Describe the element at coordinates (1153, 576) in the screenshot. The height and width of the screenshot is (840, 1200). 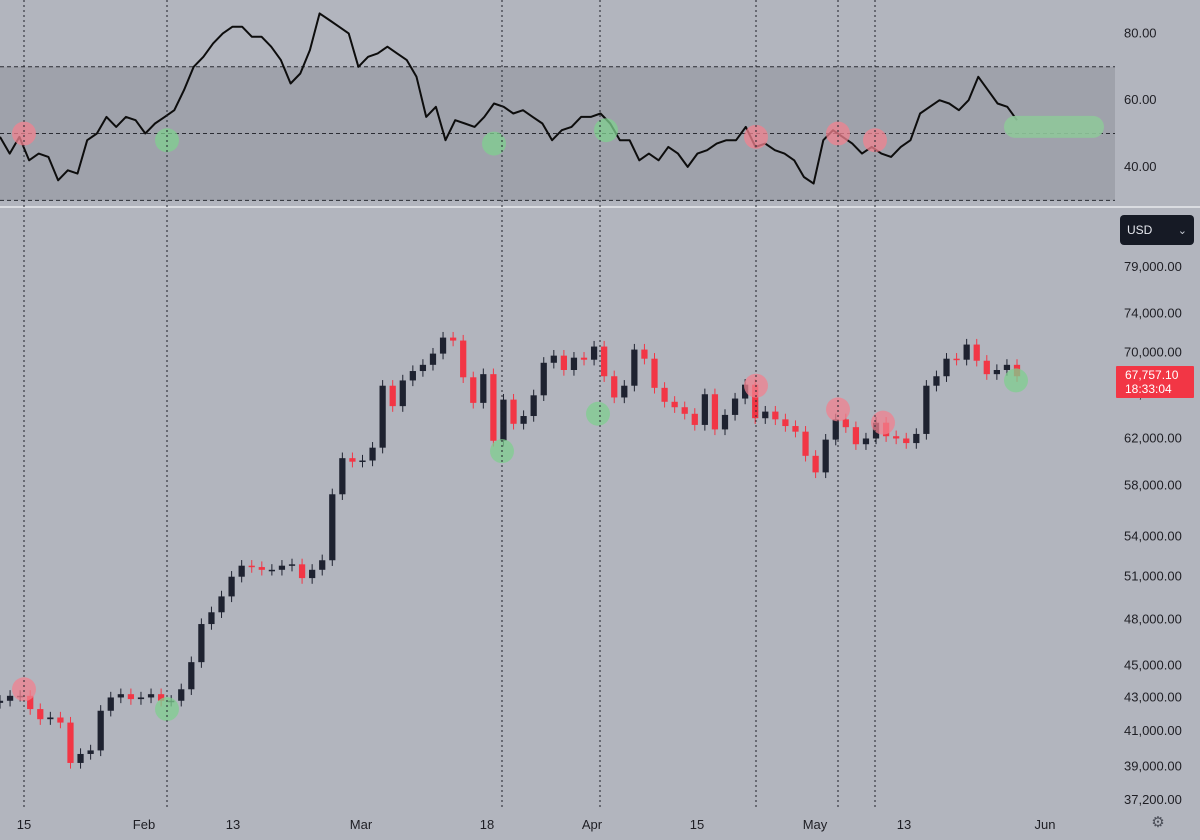
I see `price-tick-label: 51,000.00` at that location.